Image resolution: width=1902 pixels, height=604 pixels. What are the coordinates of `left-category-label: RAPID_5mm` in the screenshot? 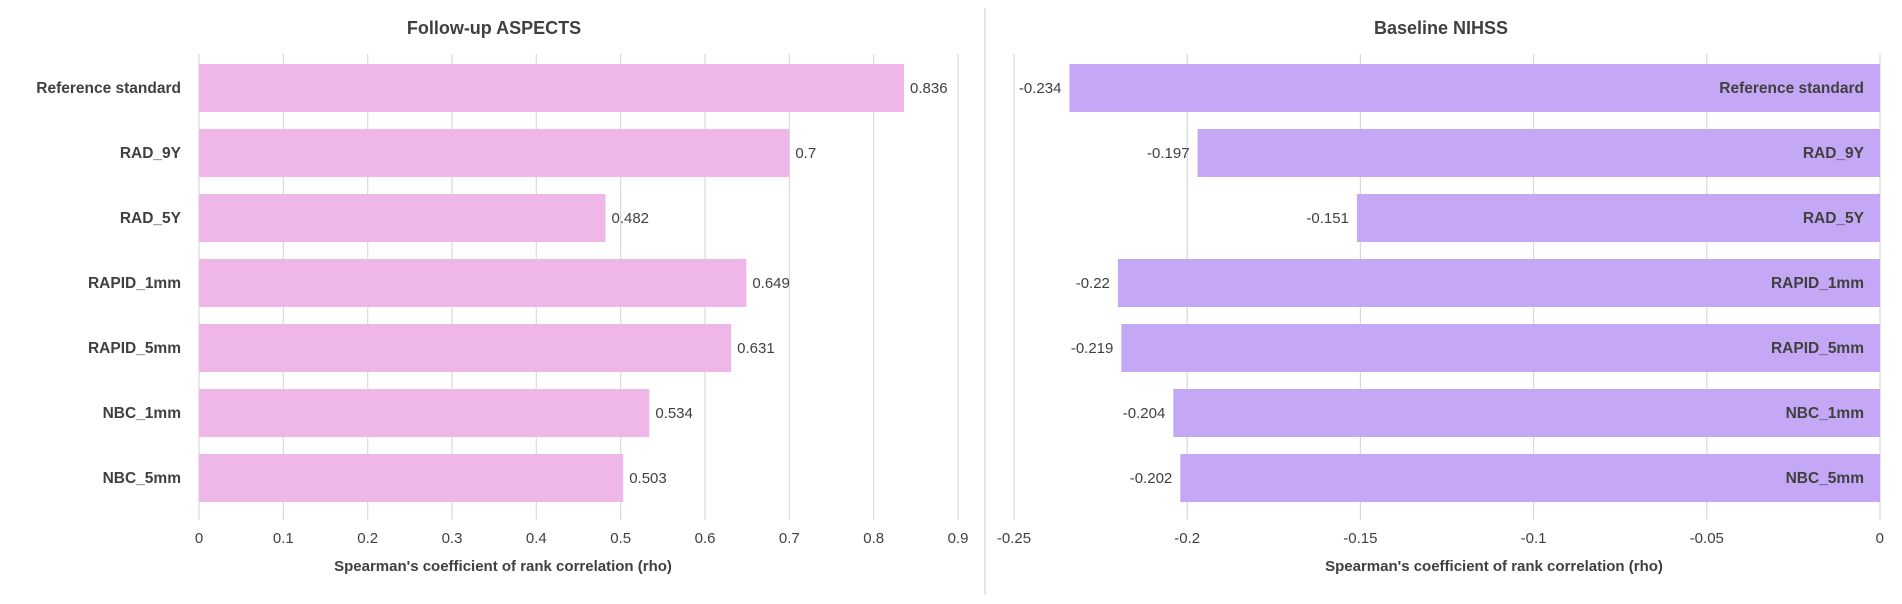 It's located at (134, 348).